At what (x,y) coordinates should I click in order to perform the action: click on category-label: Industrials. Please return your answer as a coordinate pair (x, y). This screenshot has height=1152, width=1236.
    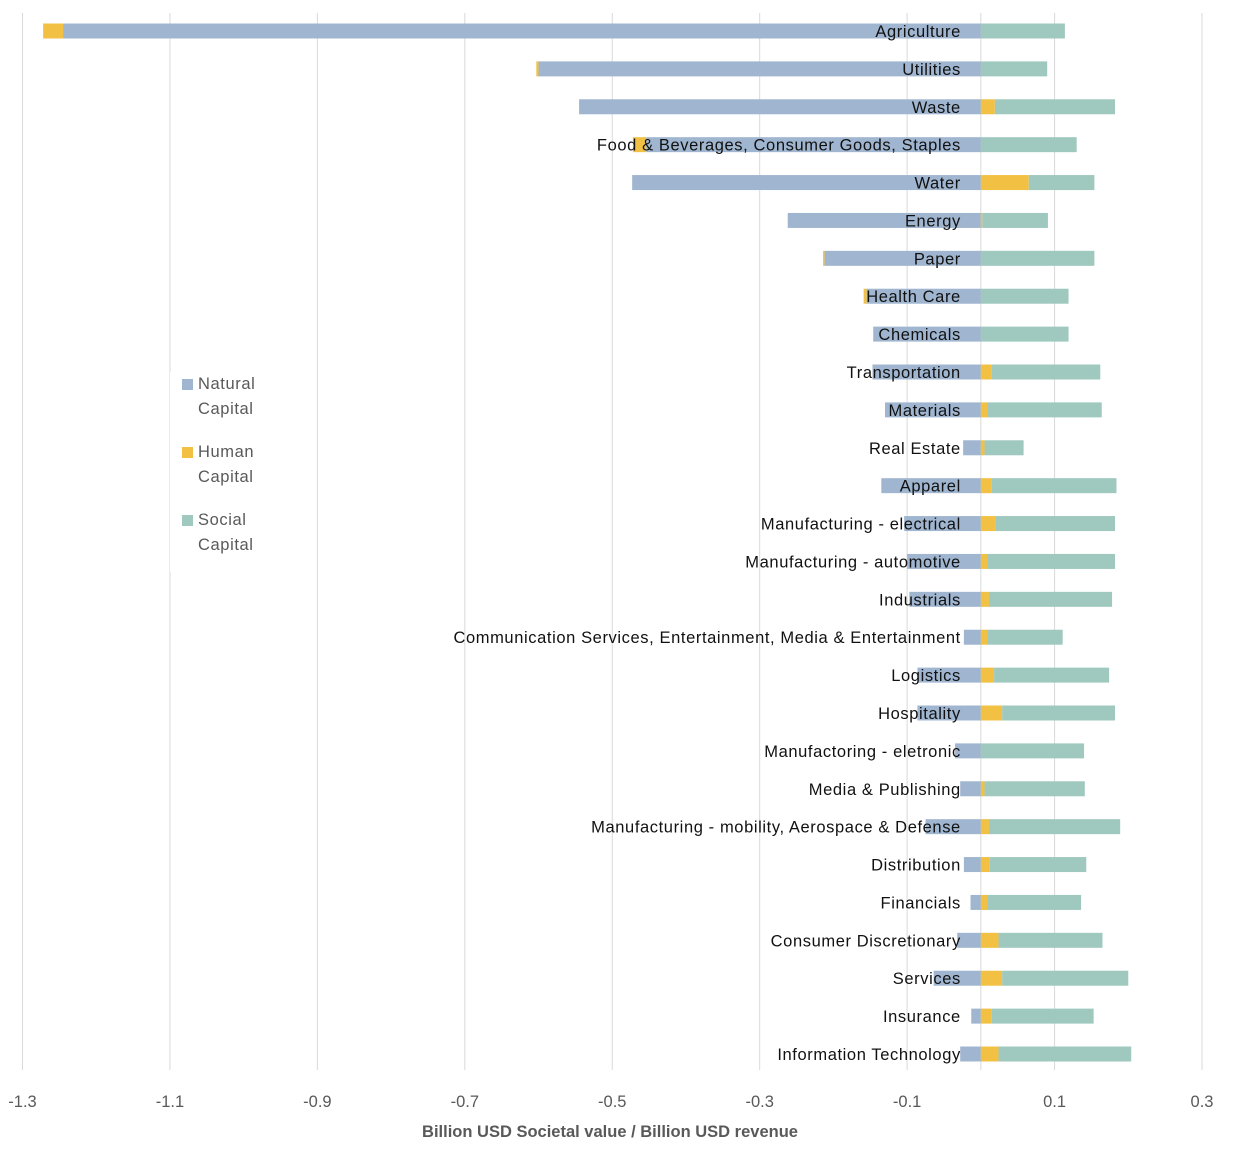
    Looking at the image, I should click on (920, 600).